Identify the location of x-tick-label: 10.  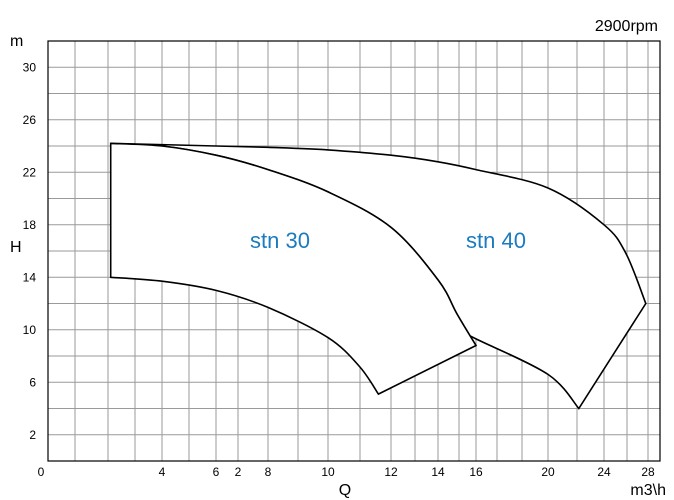
(328, 472).